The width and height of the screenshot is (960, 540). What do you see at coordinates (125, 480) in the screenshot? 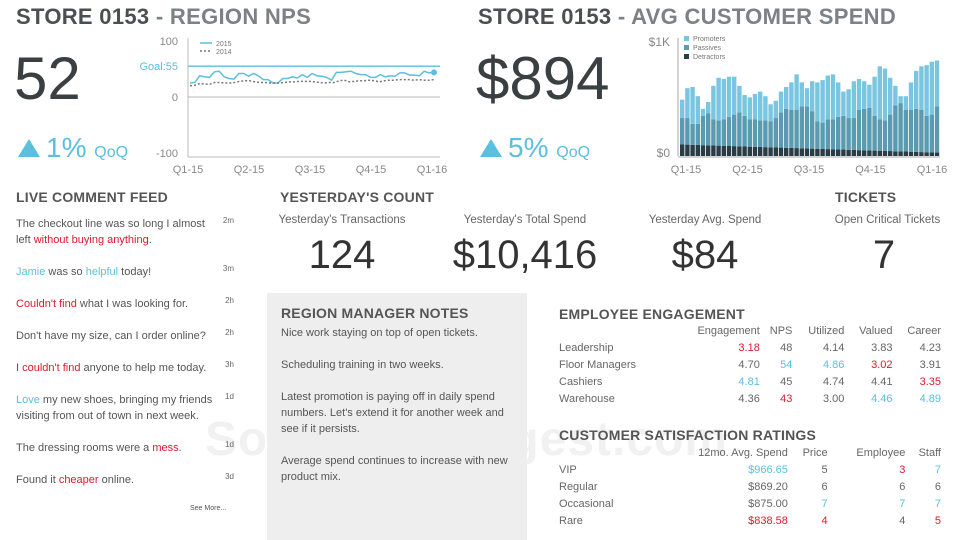
I see `comment-item: Found it cheaper online. 3d` at bounding box center [125, 480].